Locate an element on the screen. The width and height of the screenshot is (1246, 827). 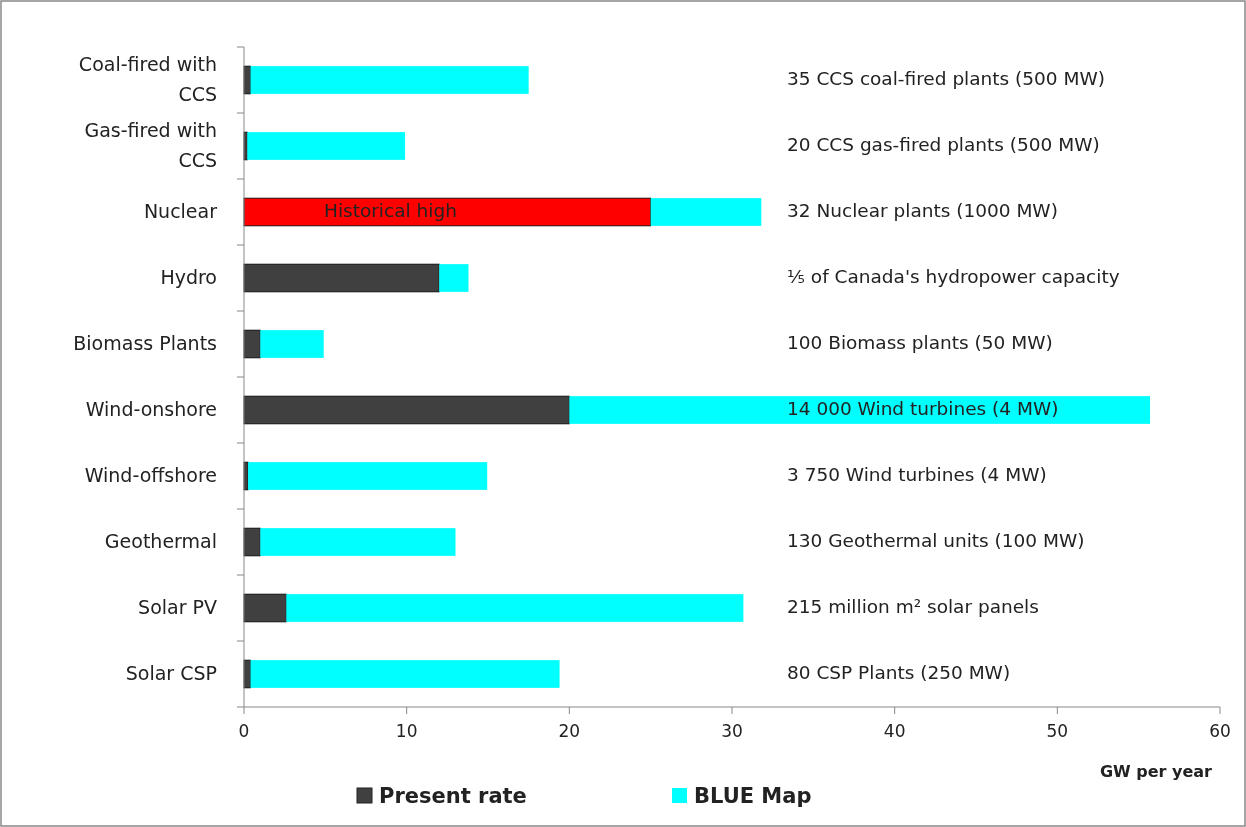
y-tick-label: Solar CSP is located at coordinates (171, 672).